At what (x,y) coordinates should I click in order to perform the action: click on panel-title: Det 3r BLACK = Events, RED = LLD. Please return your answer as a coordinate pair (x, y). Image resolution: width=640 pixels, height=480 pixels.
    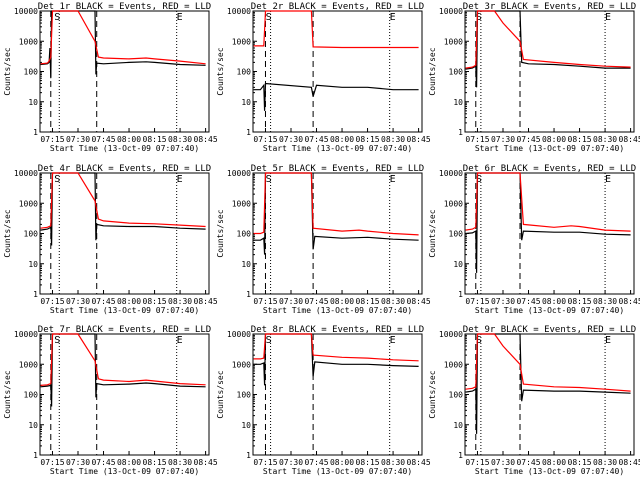
    Looking at the image, I should click on (549, 7).